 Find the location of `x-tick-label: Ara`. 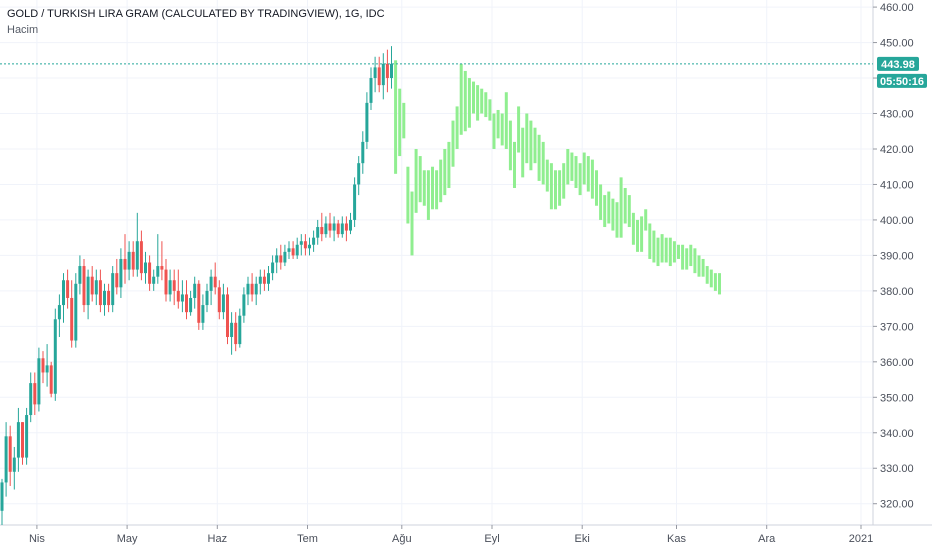

x-tick-label: Ara is located at coordinates (767, 539).